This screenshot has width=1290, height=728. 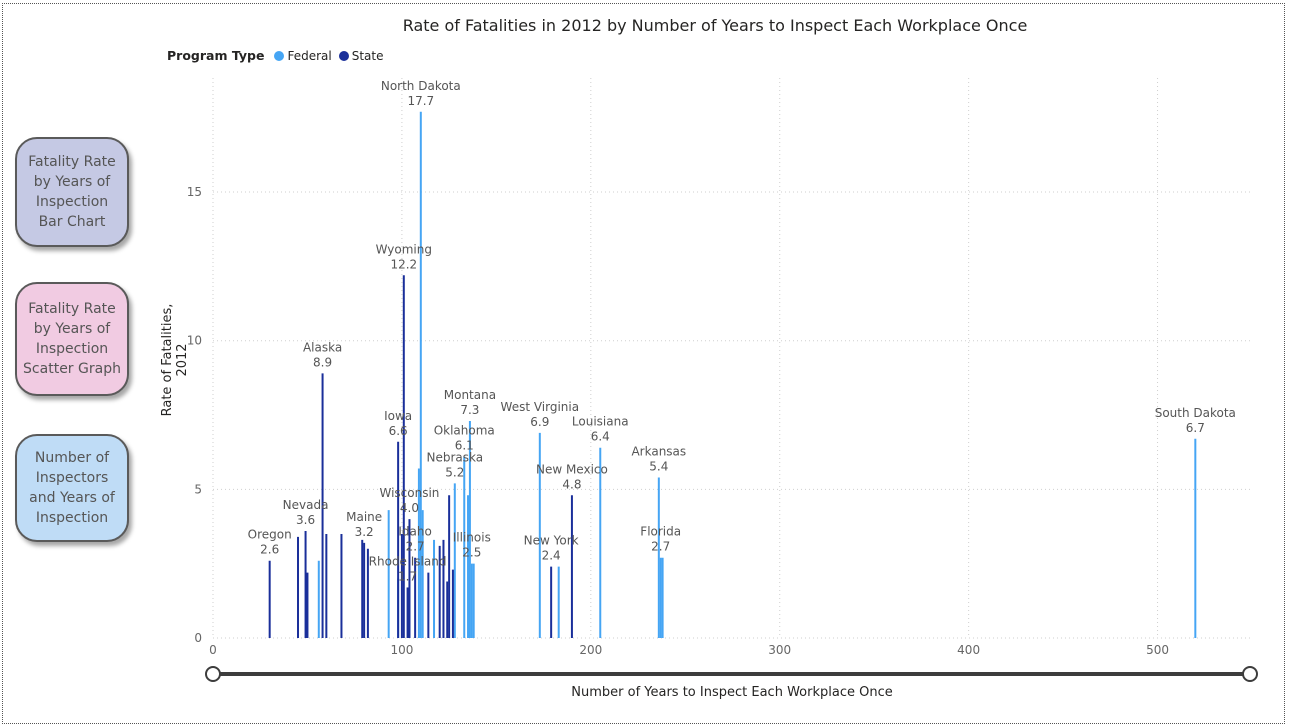 I want to click on legend-item-state: State, so click(x=361, y=55).